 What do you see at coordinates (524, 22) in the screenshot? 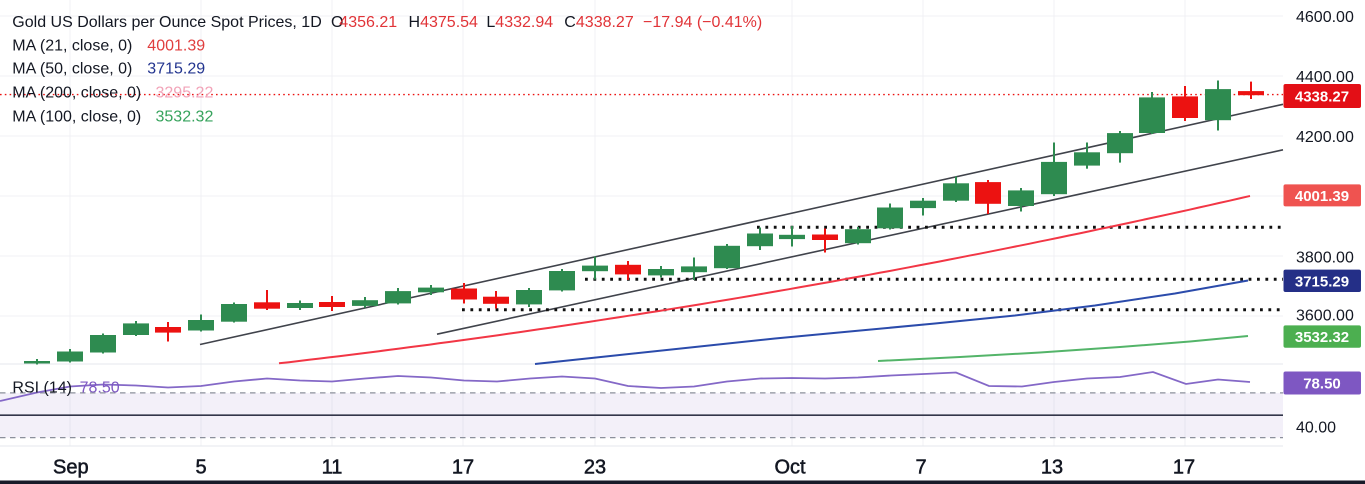
I see `svg-text: 4332.94` at bounding box center [524, 22].